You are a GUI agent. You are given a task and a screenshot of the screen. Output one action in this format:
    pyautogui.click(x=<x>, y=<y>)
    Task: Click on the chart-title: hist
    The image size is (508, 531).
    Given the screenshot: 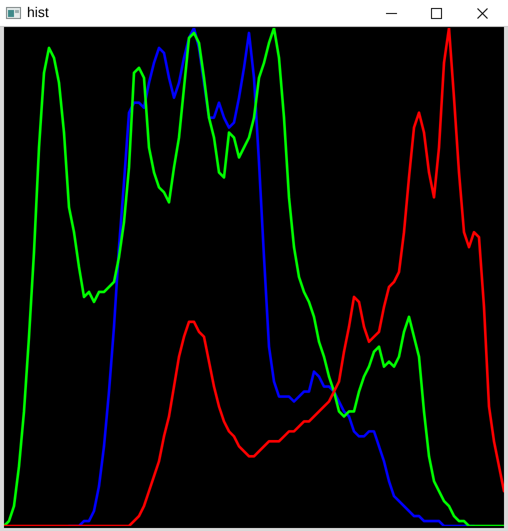 What is the action you would take?
    pyautogui.click(x=38, y=12)
    